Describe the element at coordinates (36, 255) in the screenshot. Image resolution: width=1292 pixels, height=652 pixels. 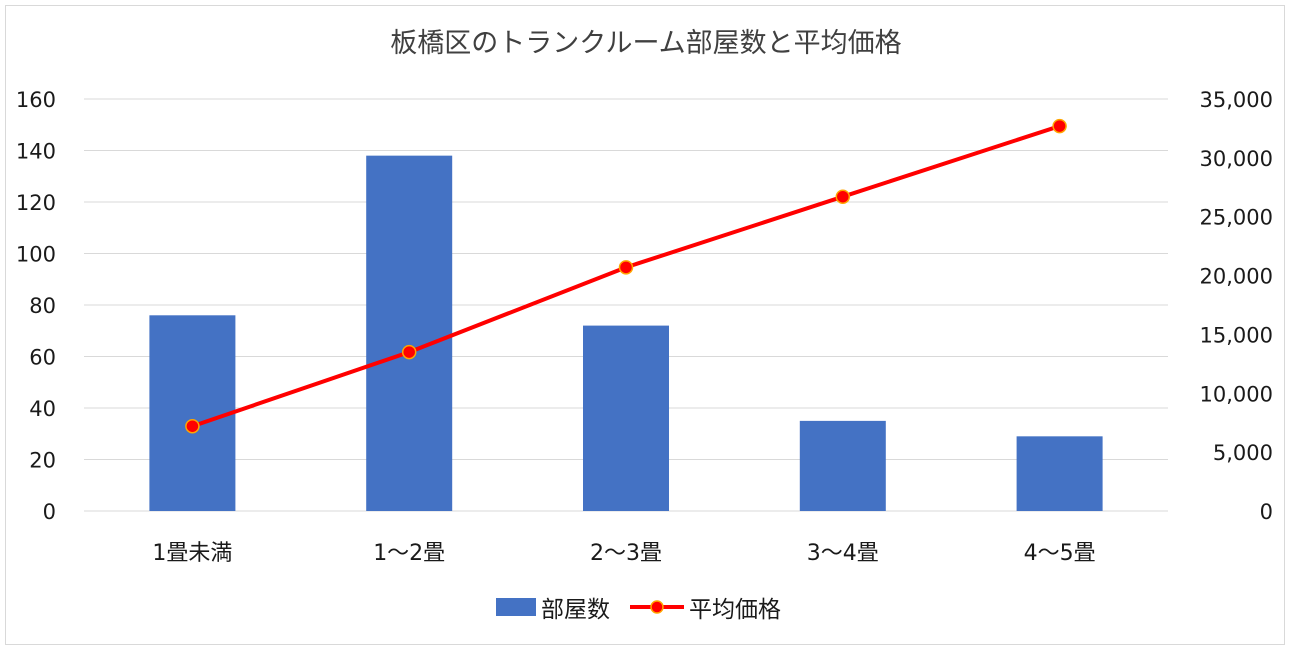
I see `y-left-tick-label: 100` at that location.